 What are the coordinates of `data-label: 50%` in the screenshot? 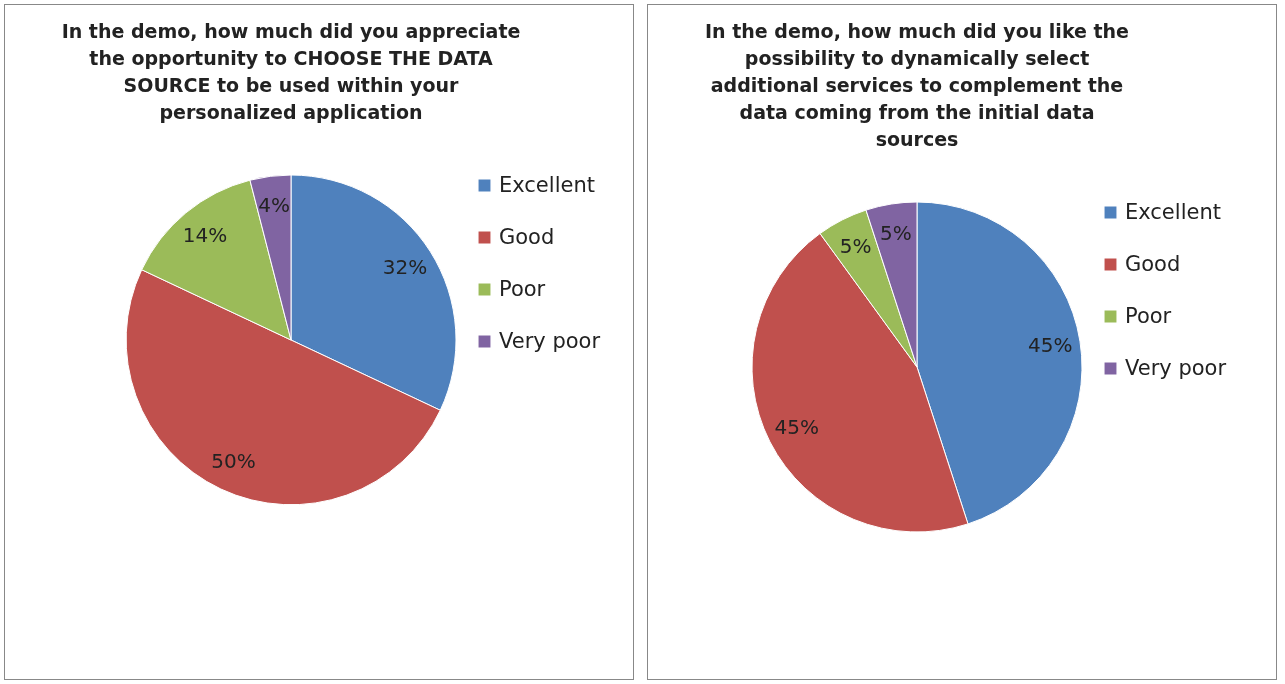 It's located at (233, 461).